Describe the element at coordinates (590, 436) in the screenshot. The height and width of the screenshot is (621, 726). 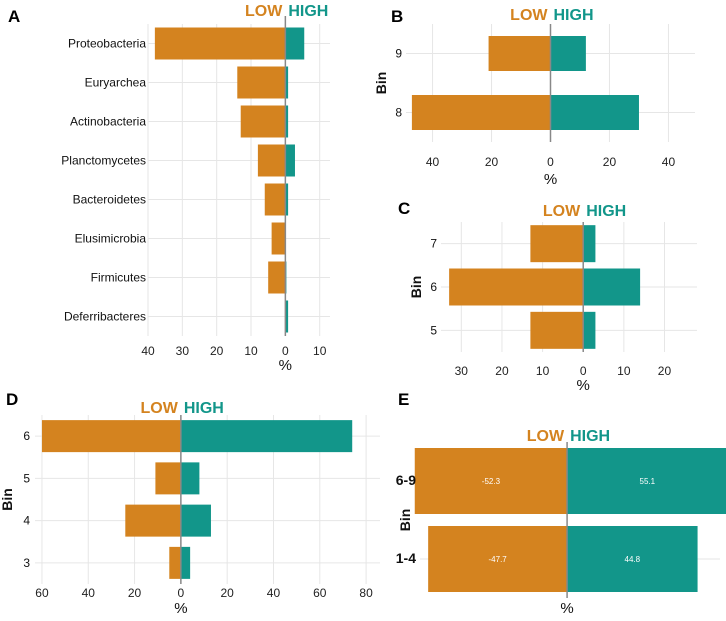
I see `legend-high-e: HIGH` at that location.